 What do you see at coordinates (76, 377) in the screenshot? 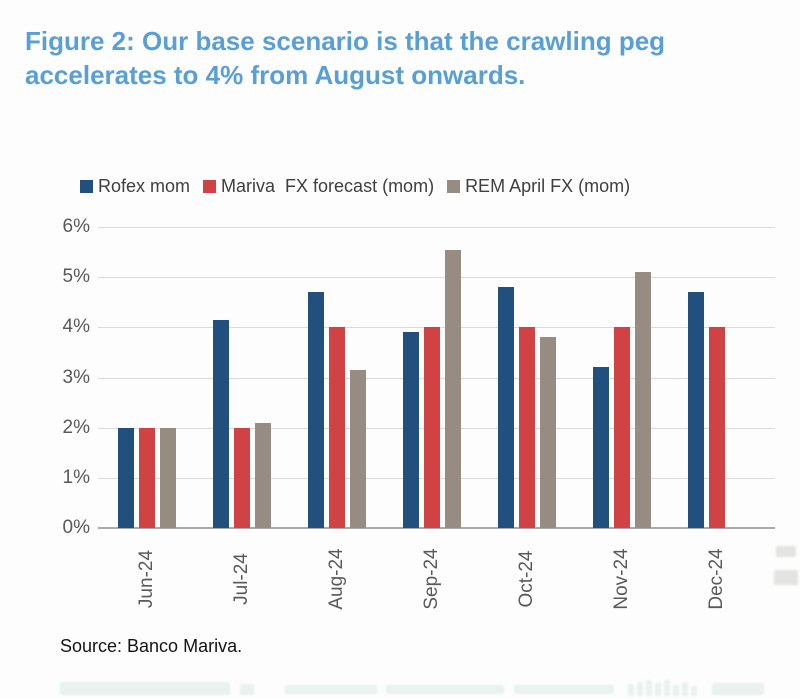
I see `y-tick-label-3pct: 3%` at bounding box center [76, 377].